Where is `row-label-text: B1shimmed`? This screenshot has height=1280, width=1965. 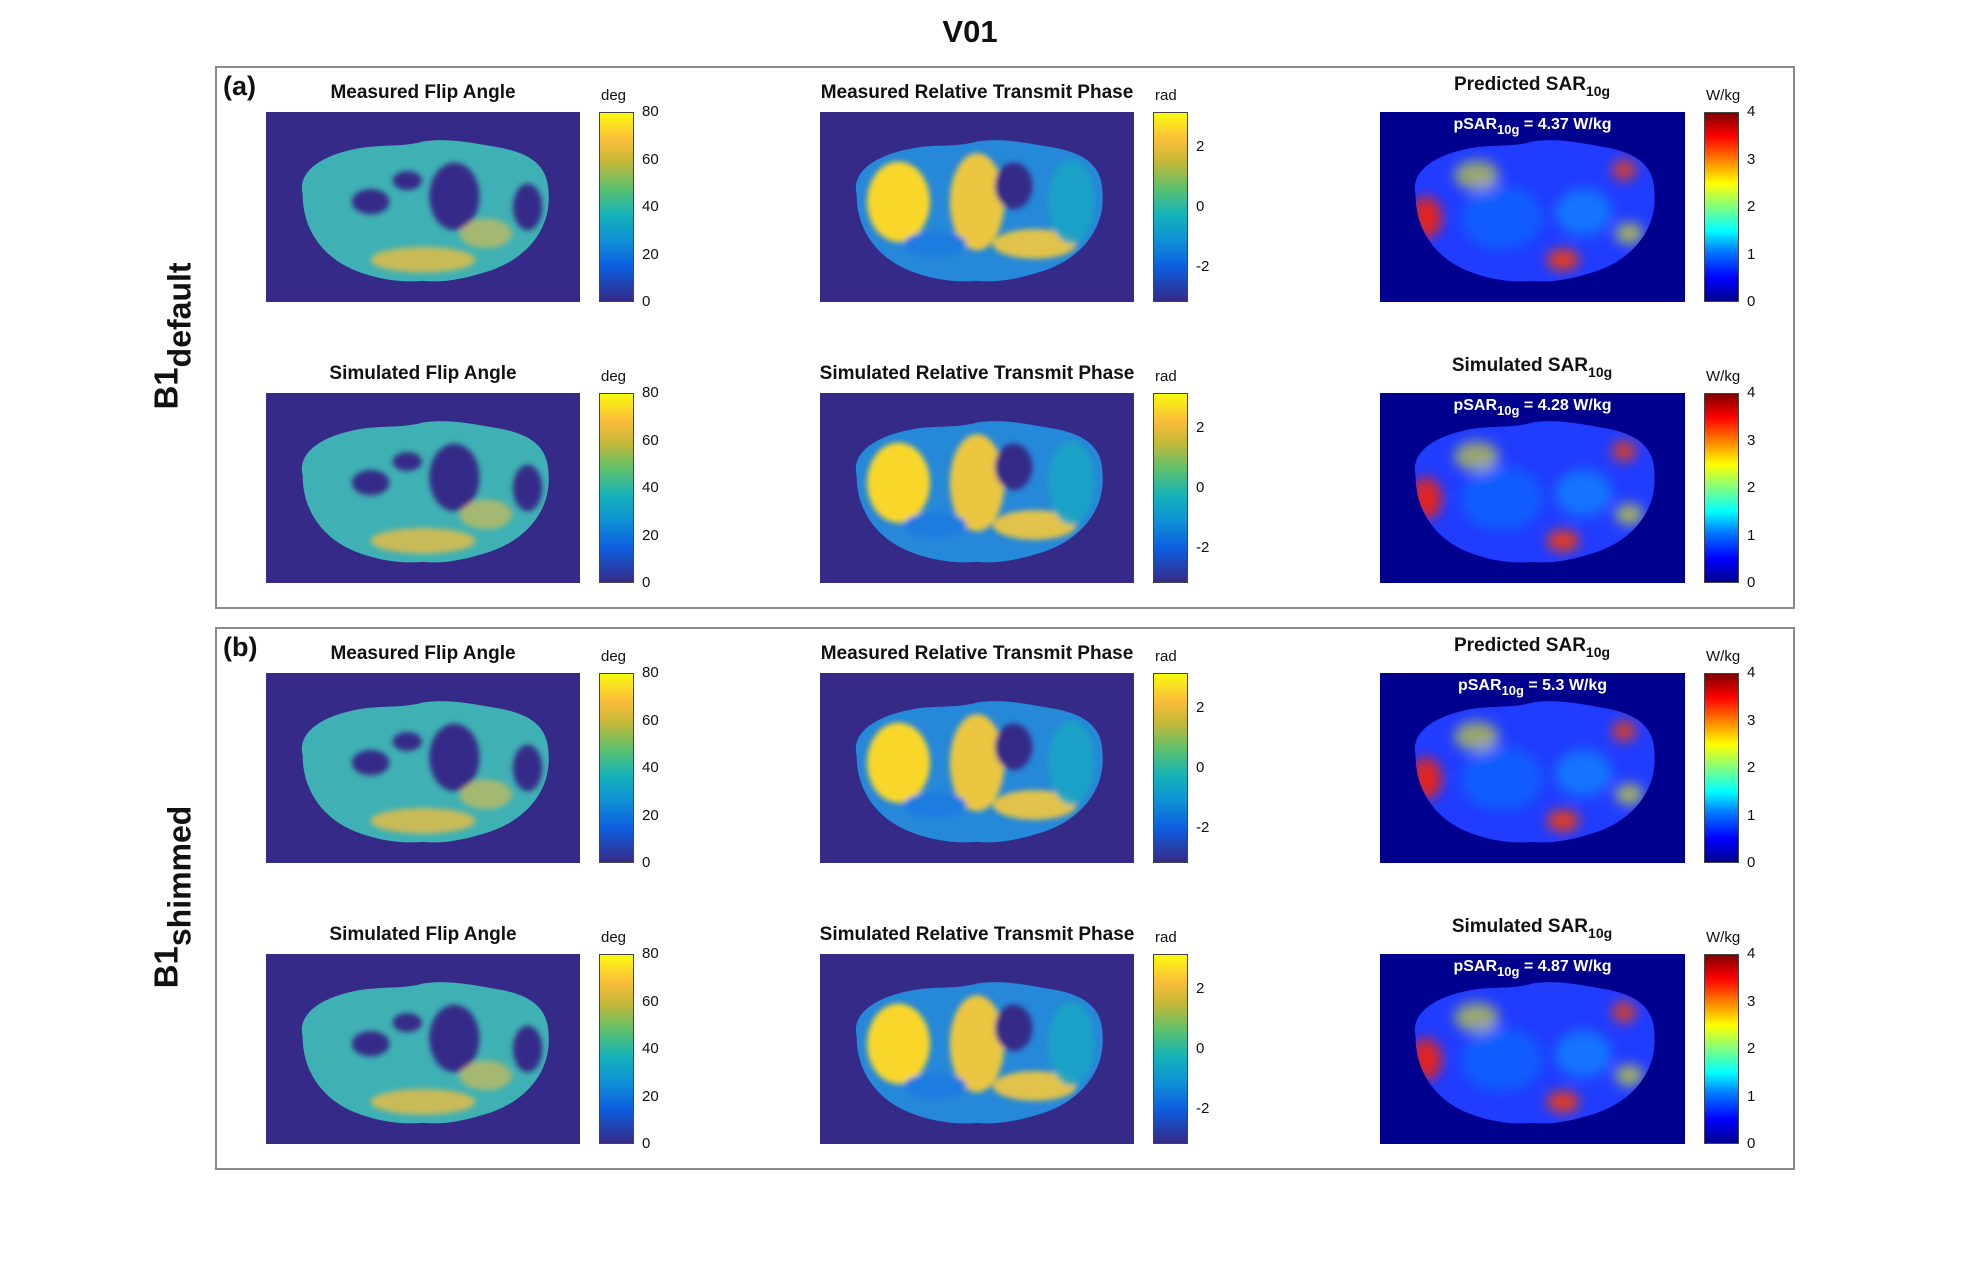
row-label-text: B1shimmed is located at coordinates (173, 897).